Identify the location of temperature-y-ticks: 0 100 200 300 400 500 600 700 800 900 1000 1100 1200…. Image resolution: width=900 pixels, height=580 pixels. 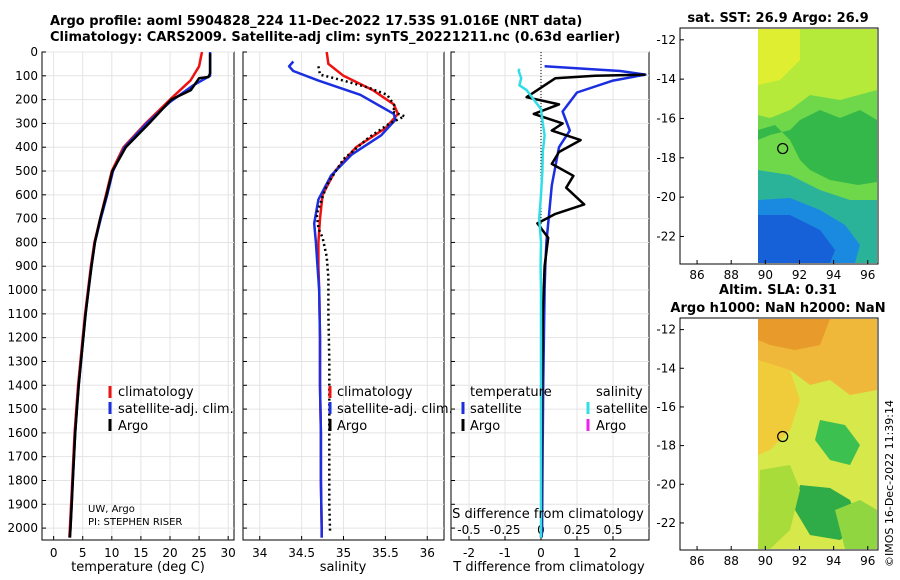
(26, 290).